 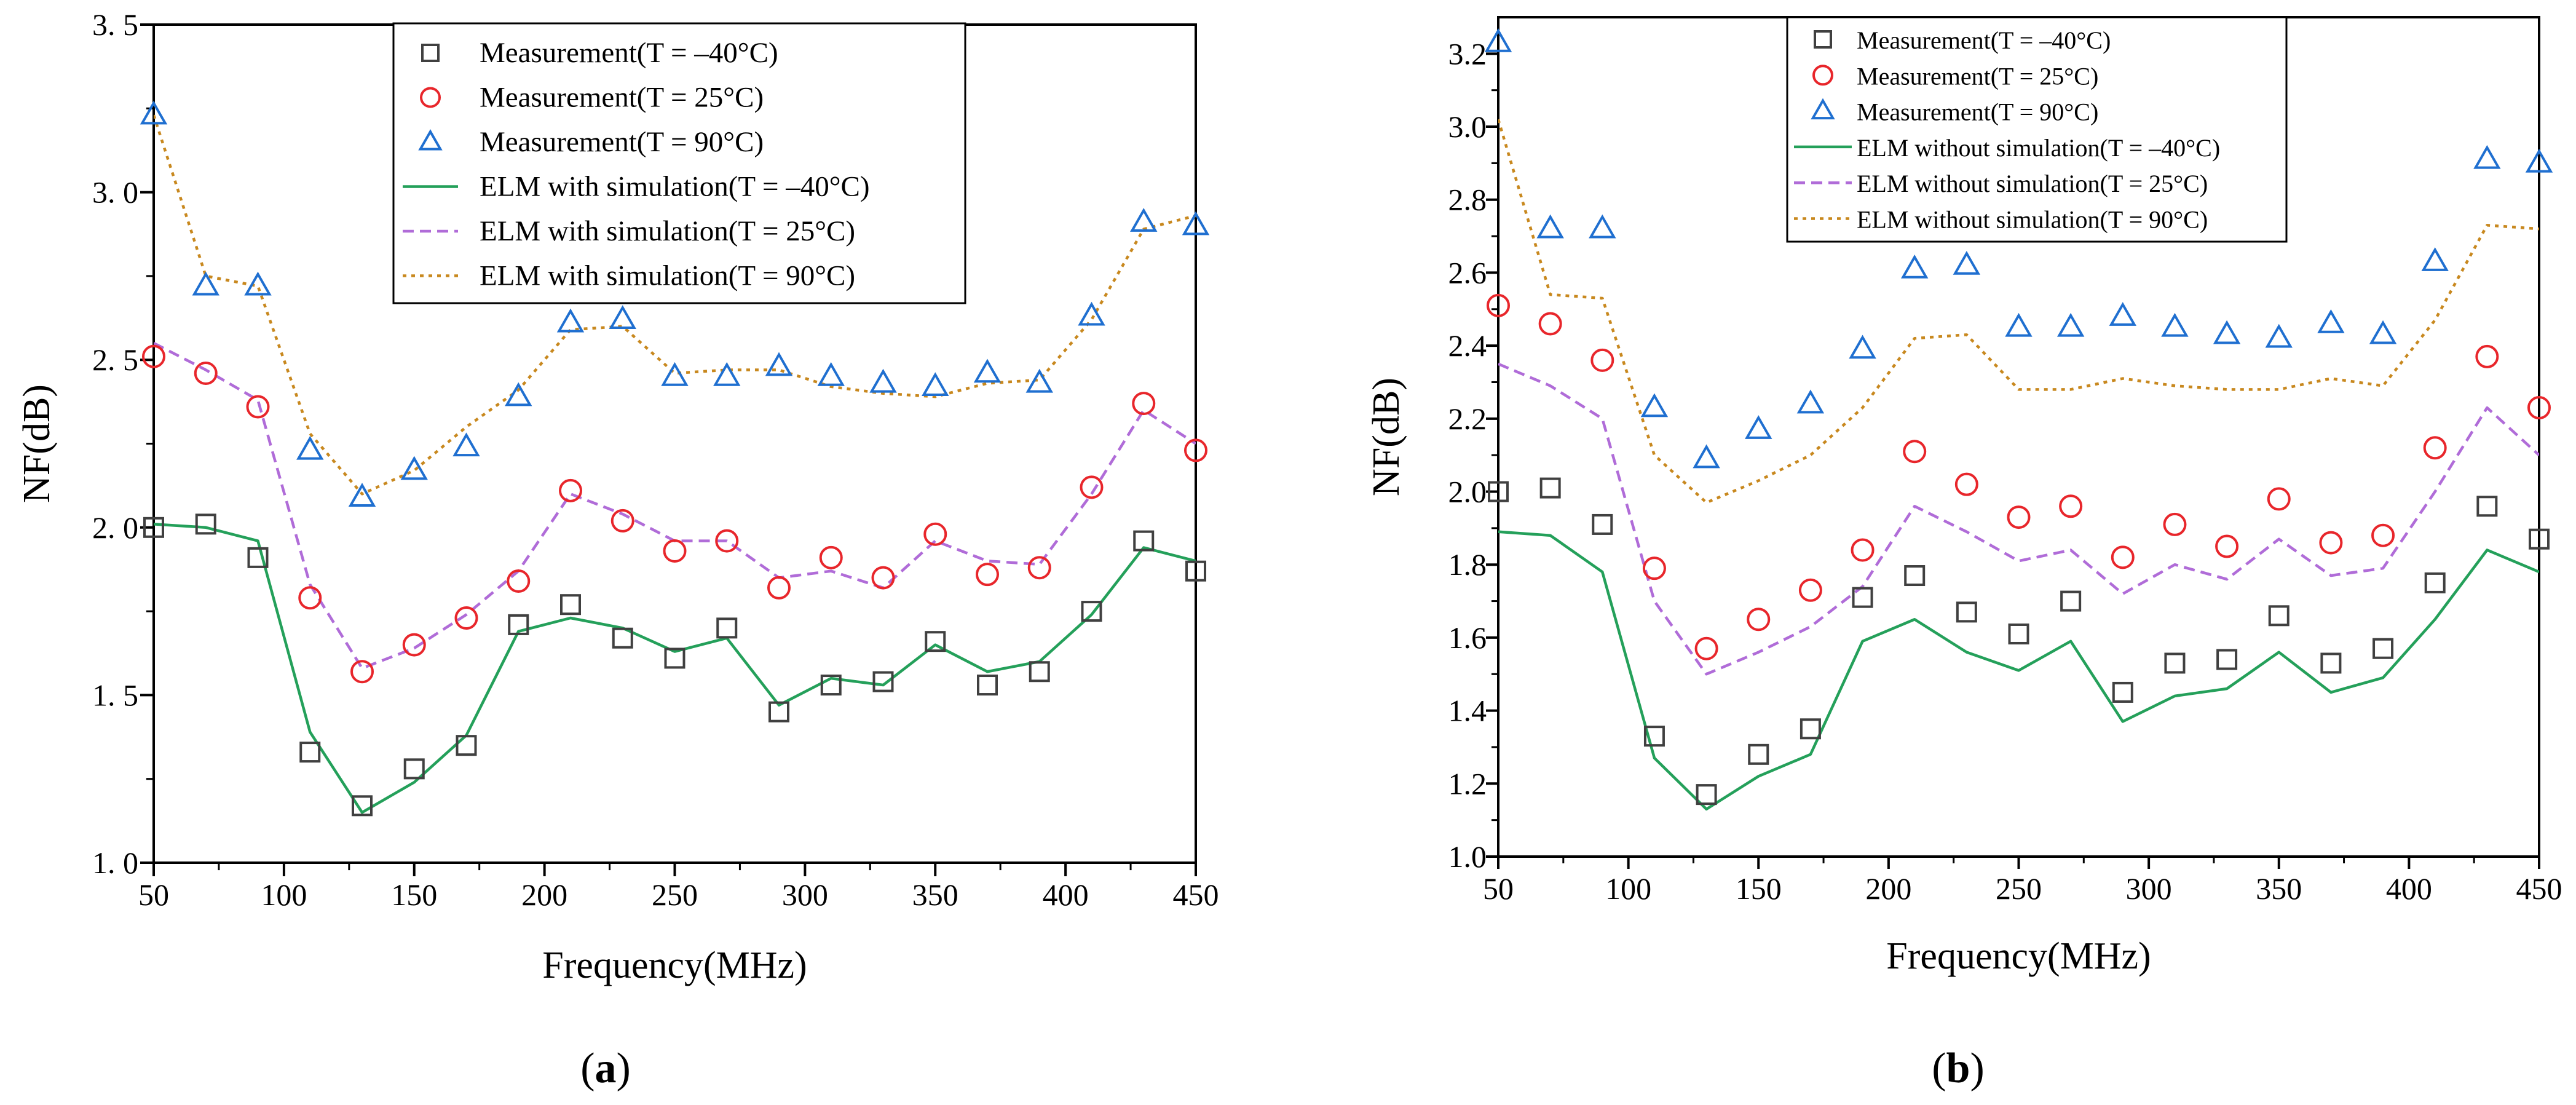 What do you see at coordinates (544, 894) in the screenshot?
I see `x-tick-label: 200` at bounding box center [544, 894].